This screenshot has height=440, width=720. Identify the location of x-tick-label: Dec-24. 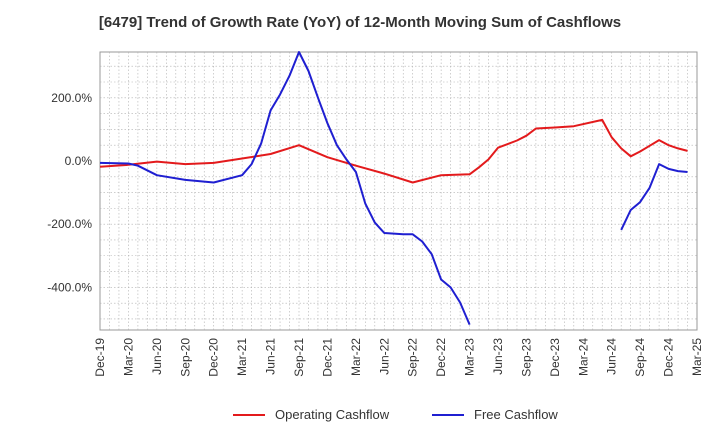
(669, 357).